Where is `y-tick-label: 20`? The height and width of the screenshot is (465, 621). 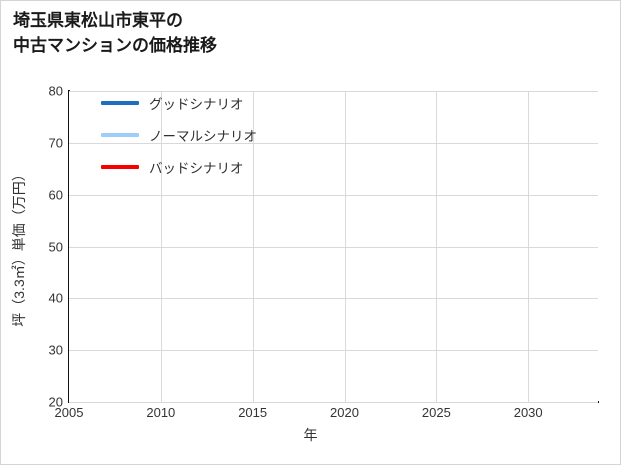
y-tick-label: 20 is located at coordinates (55, 402).